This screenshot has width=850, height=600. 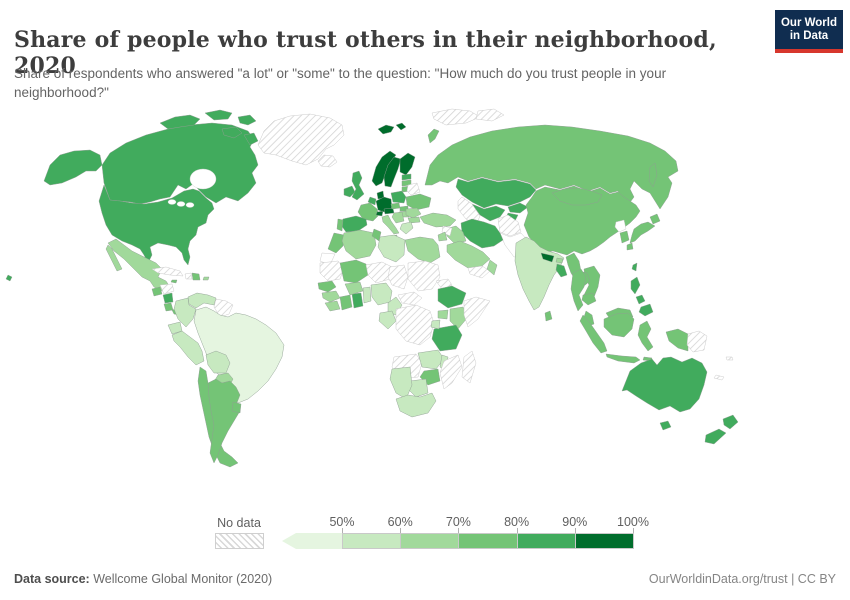 I want to click on country-czechia, so click(x=395, y=206).